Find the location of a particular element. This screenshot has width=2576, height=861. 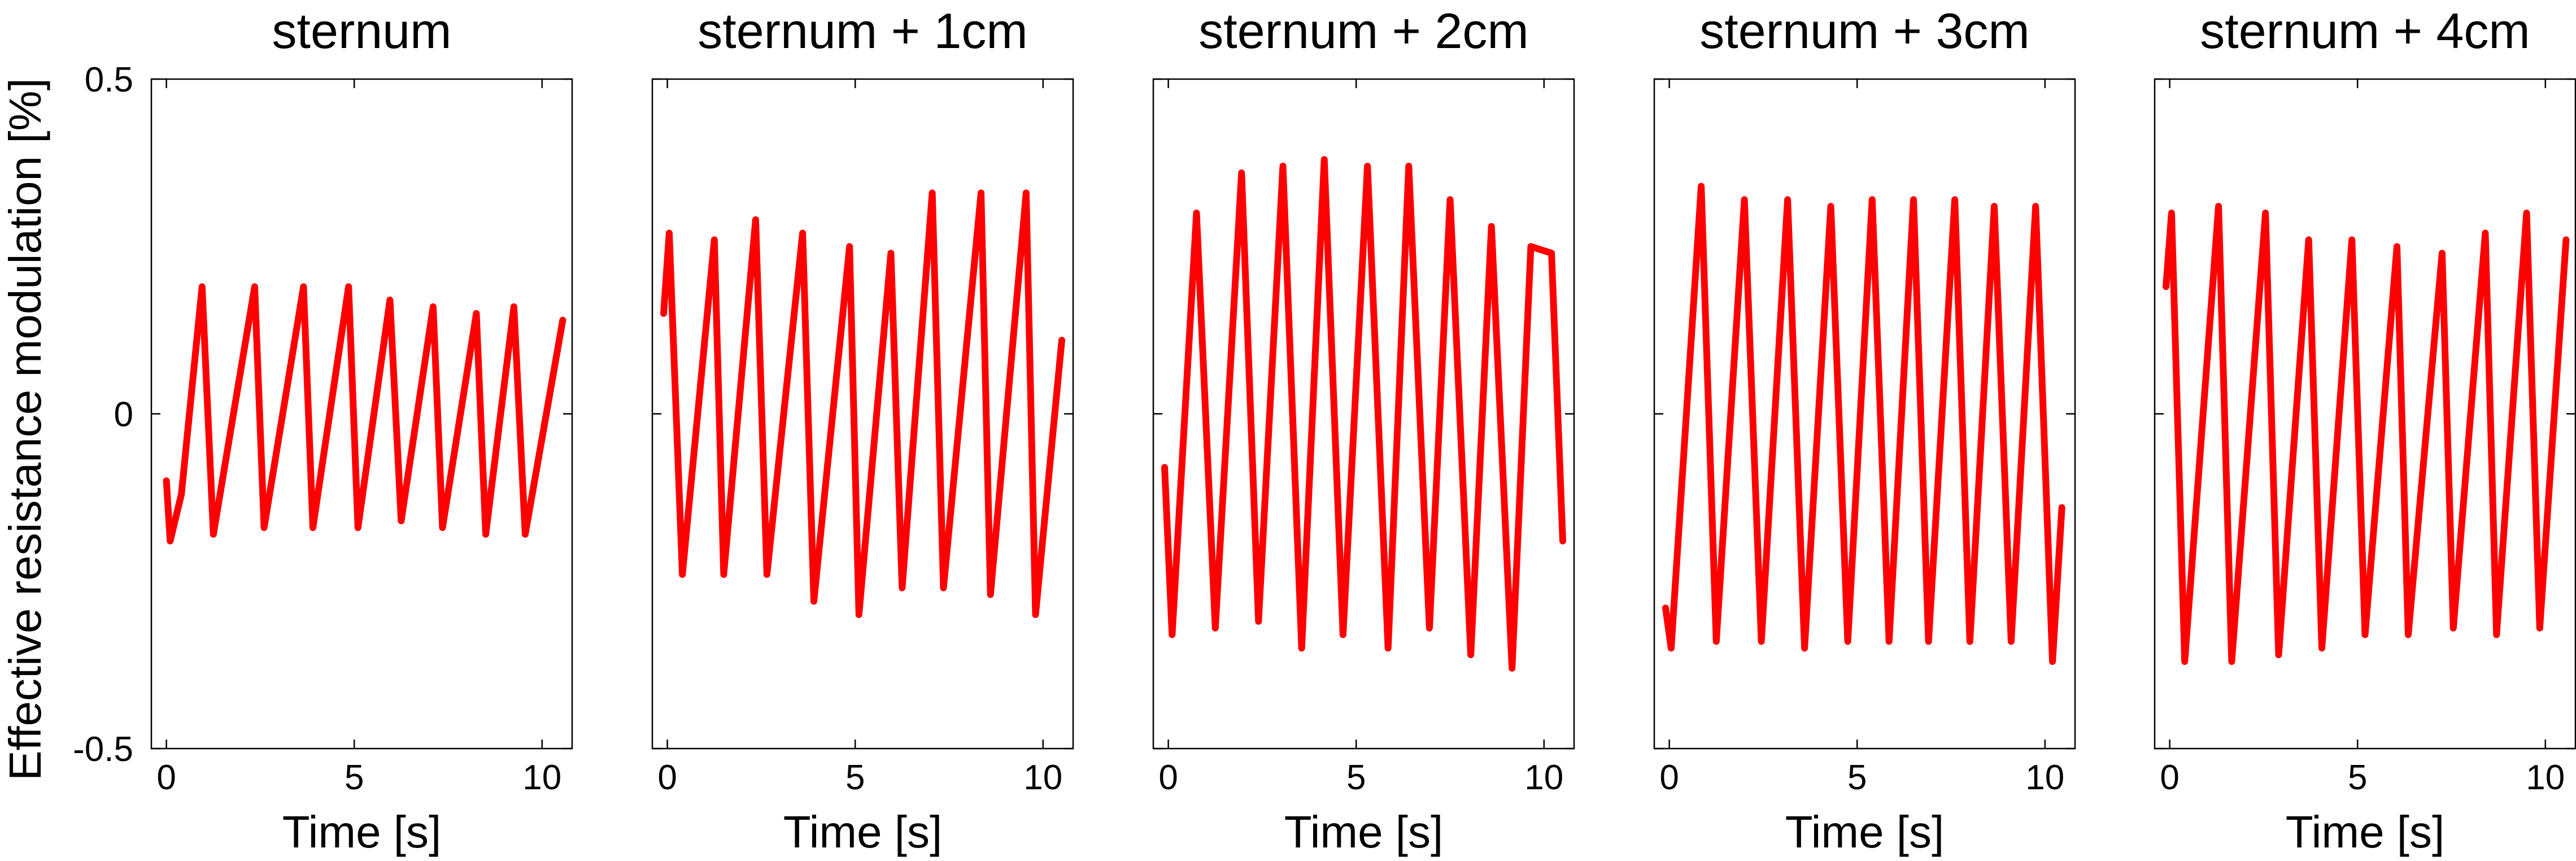

y-tick-label: 0.5 is located at coordinates (109, 79).